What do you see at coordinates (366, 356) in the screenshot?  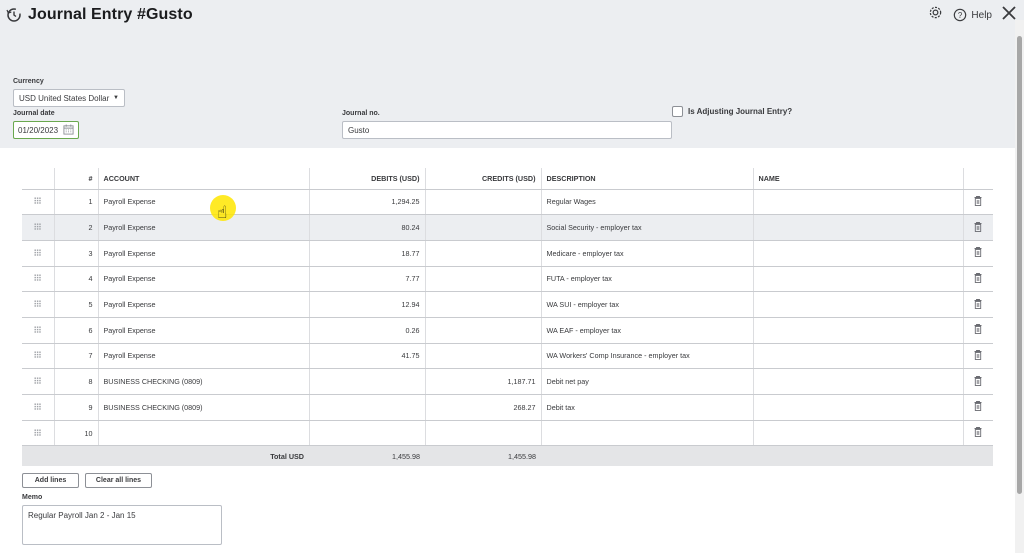 I see `debit-cell: 41.75` at bounding box center [366, 356].